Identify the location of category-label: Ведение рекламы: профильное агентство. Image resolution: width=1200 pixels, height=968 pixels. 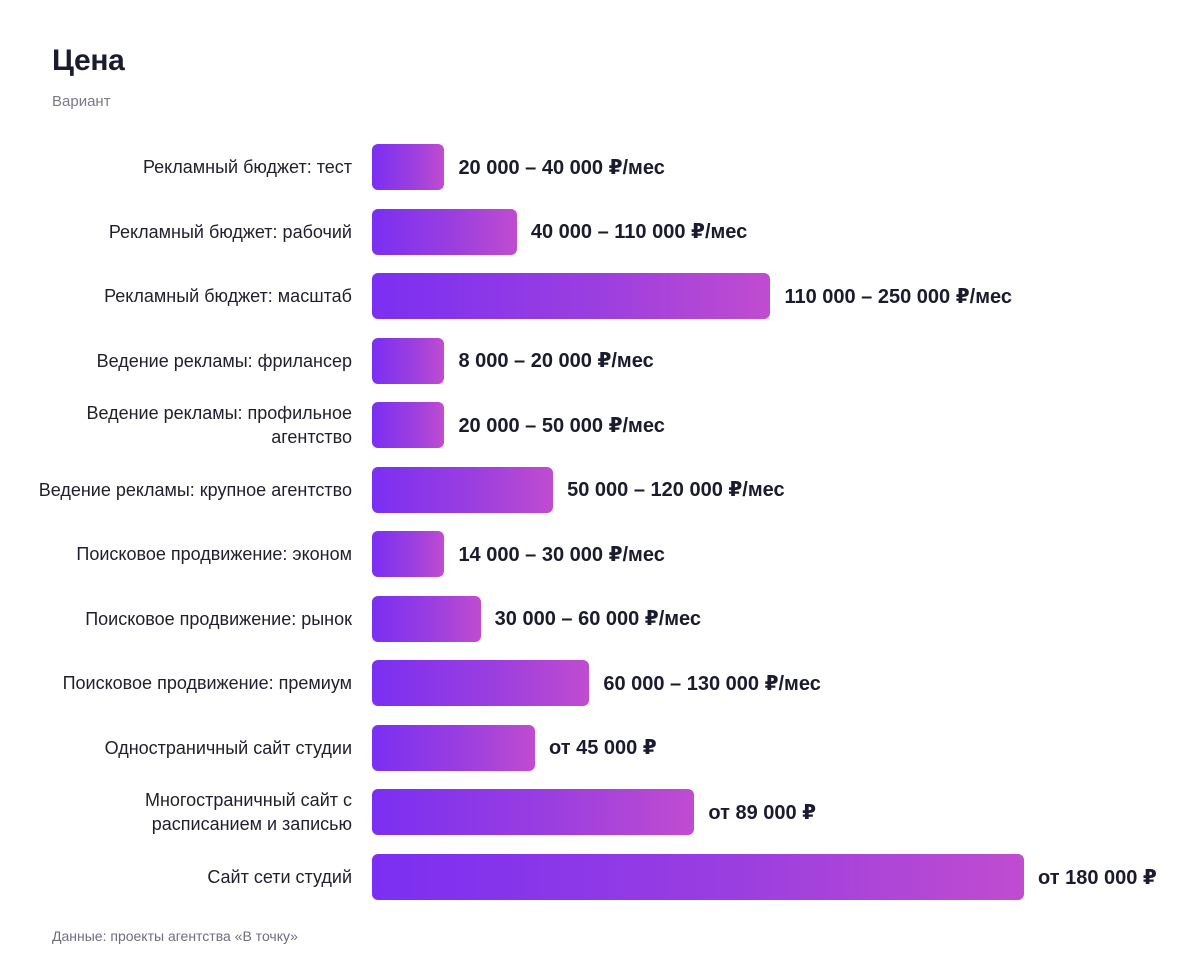
(219, 425).